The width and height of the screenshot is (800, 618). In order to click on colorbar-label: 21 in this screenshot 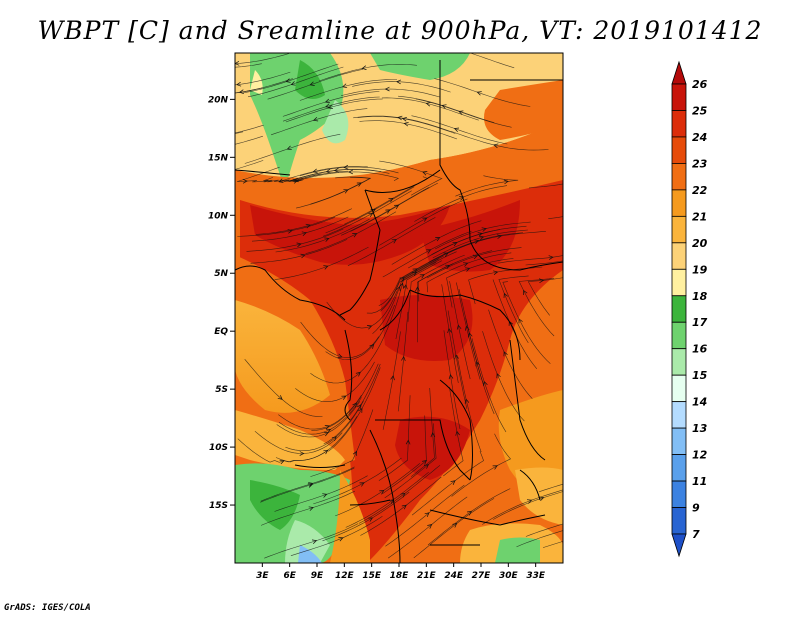, I will do `click(699, 216)`.